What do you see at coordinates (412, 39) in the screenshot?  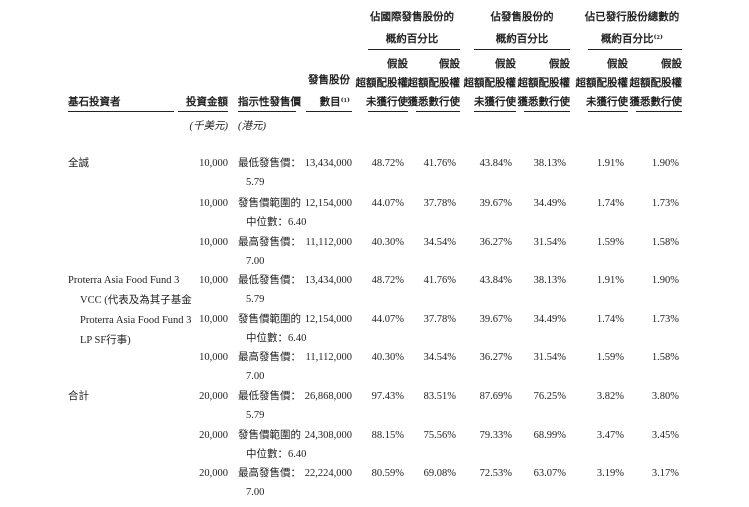 I see `group-header-intl-line2: 概約百分比` at bounding box center [412, 39].